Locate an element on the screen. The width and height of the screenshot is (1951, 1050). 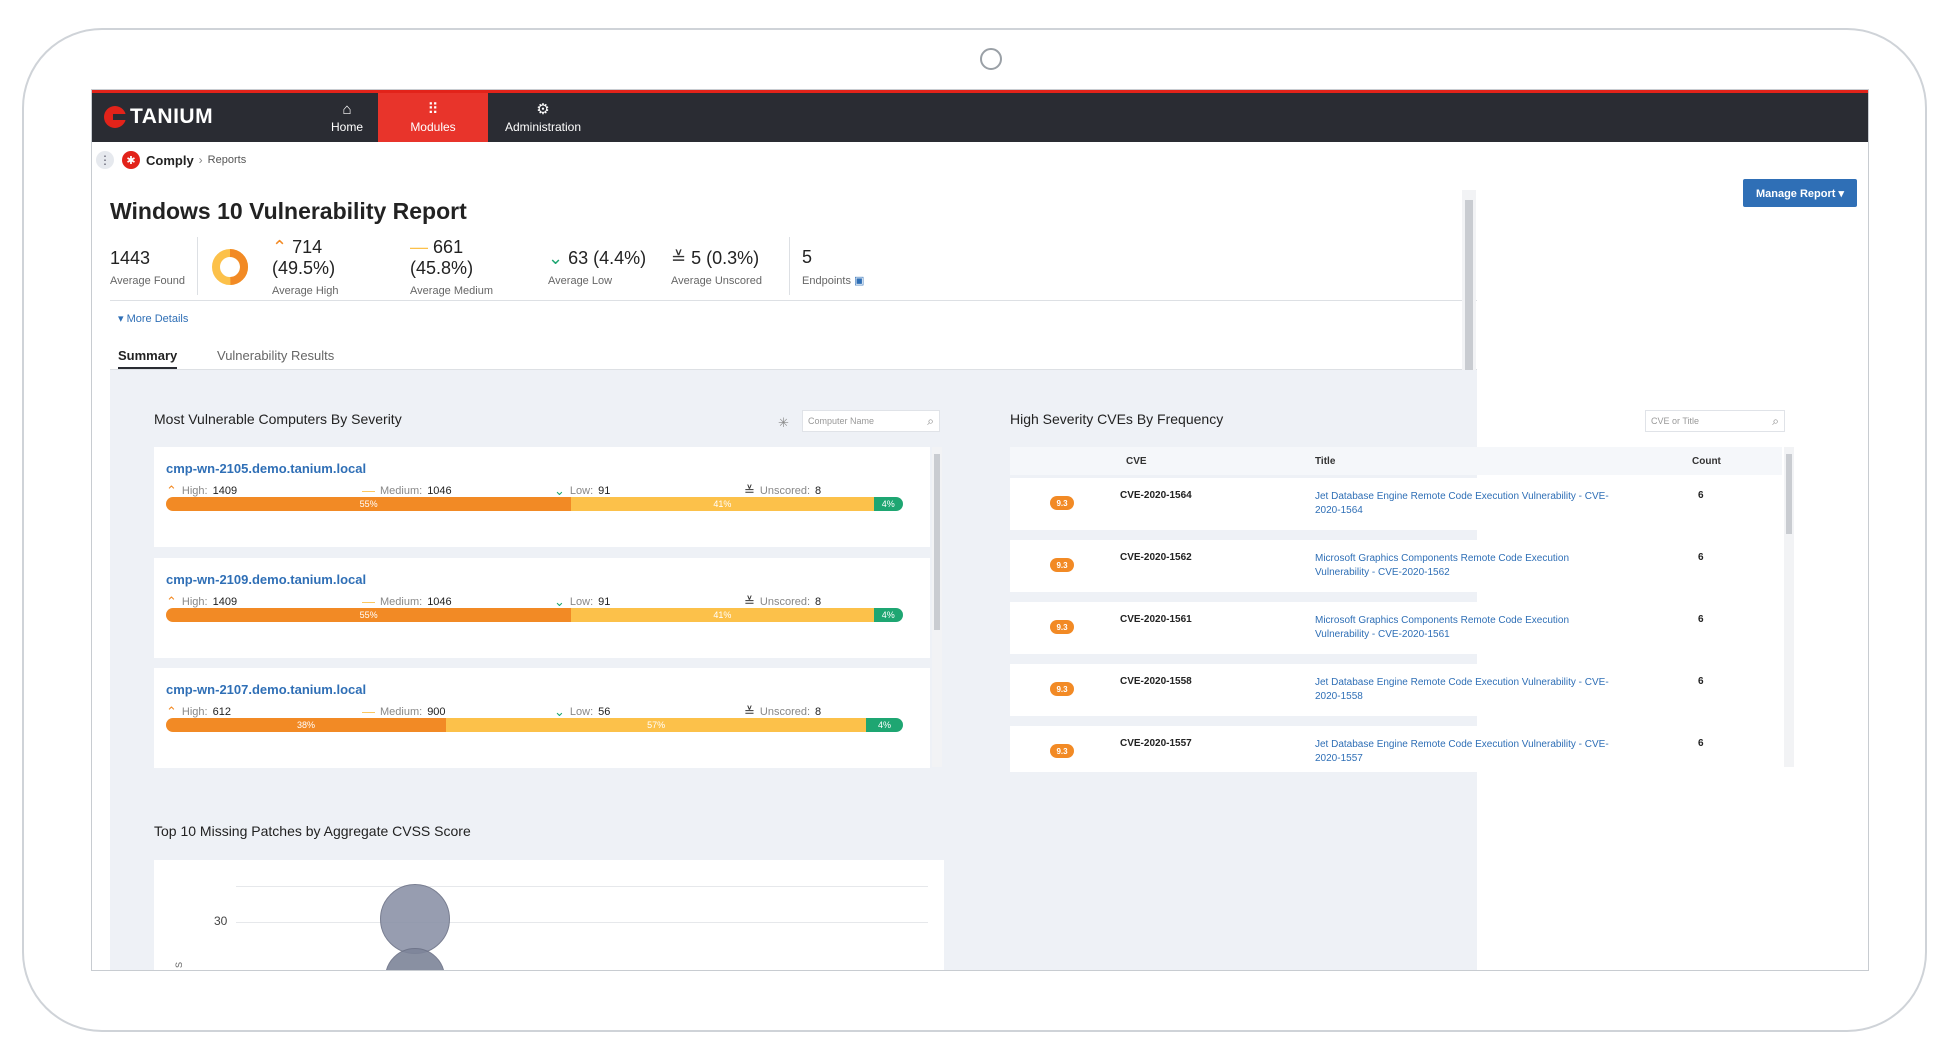
cve-id: CVE-2020-1562 is located at coordinates (1156, 557).